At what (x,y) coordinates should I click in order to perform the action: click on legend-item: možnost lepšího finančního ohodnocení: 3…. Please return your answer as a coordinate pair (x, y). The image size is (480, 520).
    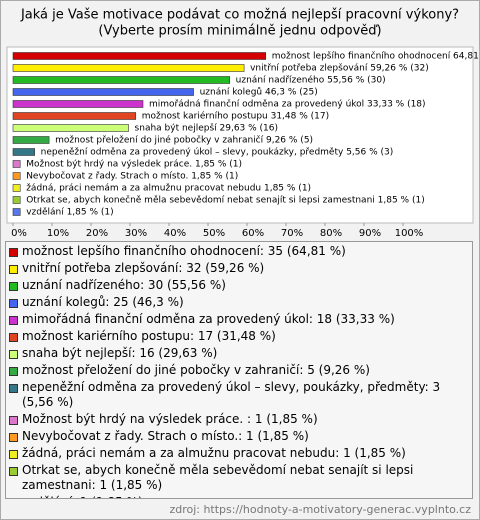
    Looking at the image, I should click on (239, 251).